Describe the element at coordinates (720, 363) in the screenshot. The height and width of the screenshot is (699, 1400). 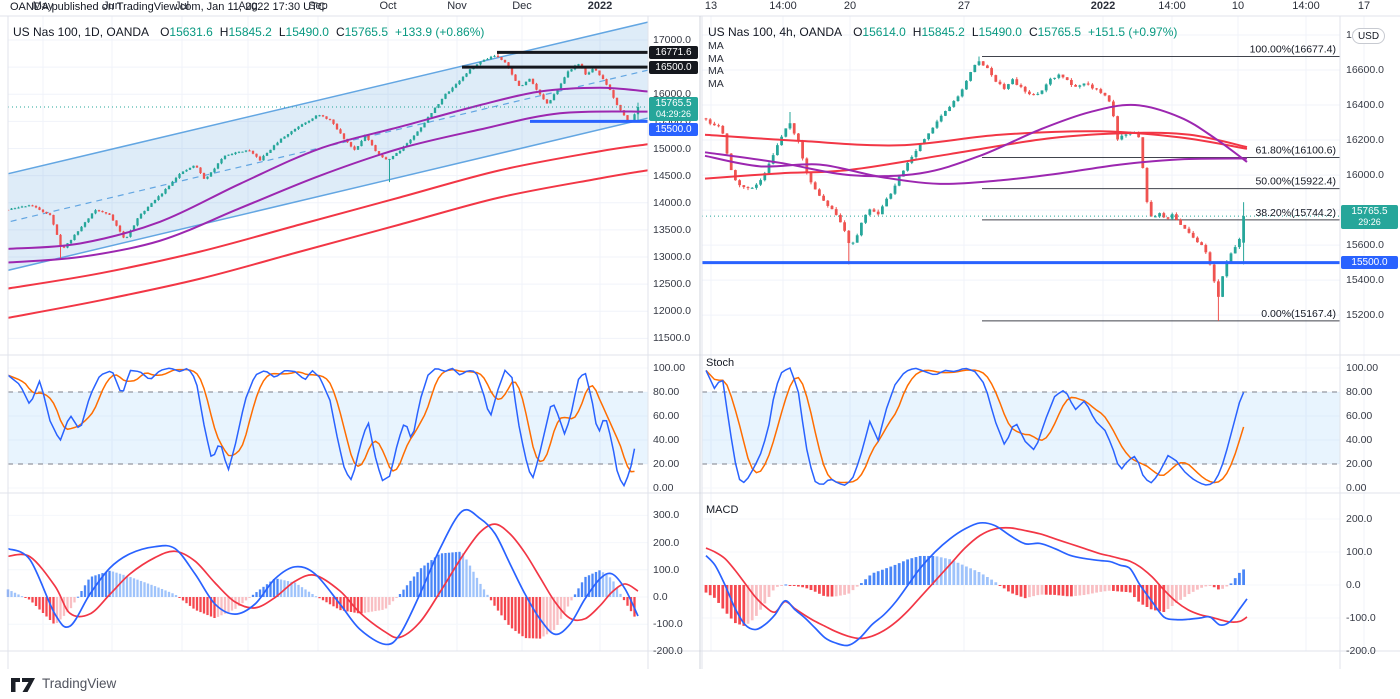
I see `stoch-pane-title: Stoch` at that location.